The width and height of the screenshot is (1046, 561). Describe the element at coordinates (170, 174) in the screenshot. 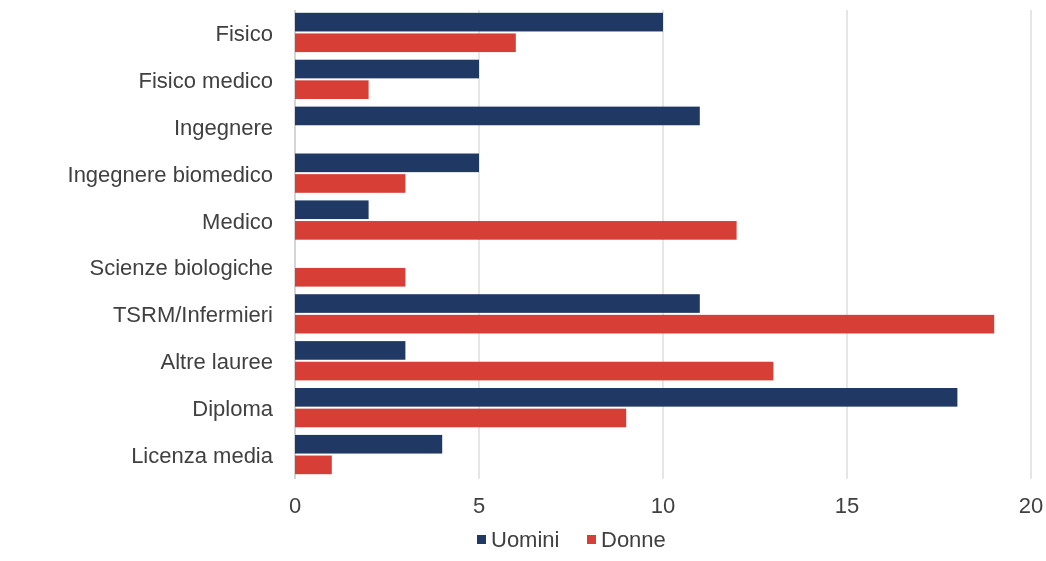

I see `y-tick-label: Ingegnere biomedico` at that location.